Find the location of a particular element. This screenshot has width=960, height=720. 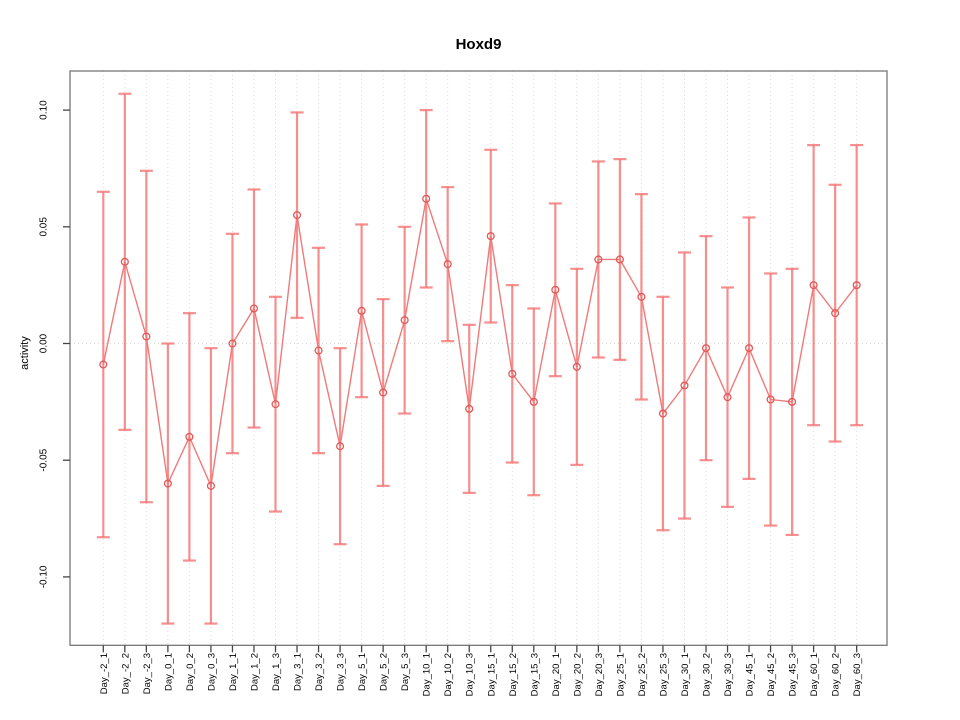

x-tick-label: Day_10_2 is located at coordinates (448, 674).